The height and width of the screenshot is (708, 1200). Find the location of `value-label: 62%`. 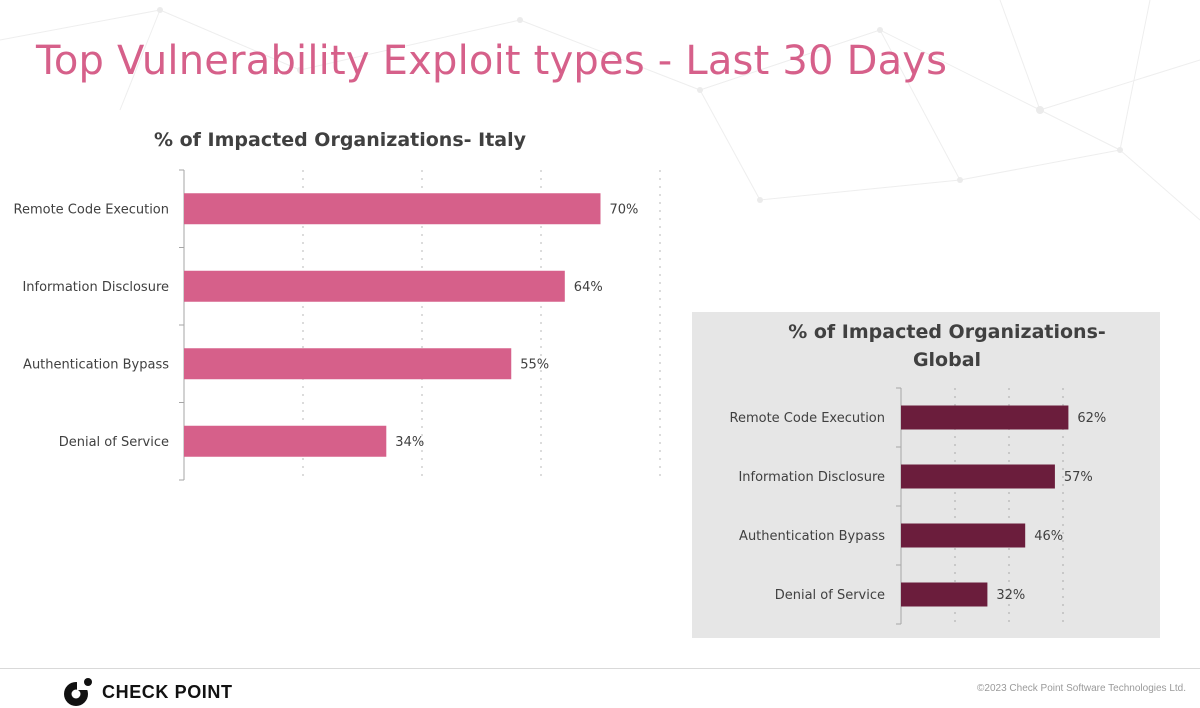

value-label: 62% is located at coordinates (1091, 418).